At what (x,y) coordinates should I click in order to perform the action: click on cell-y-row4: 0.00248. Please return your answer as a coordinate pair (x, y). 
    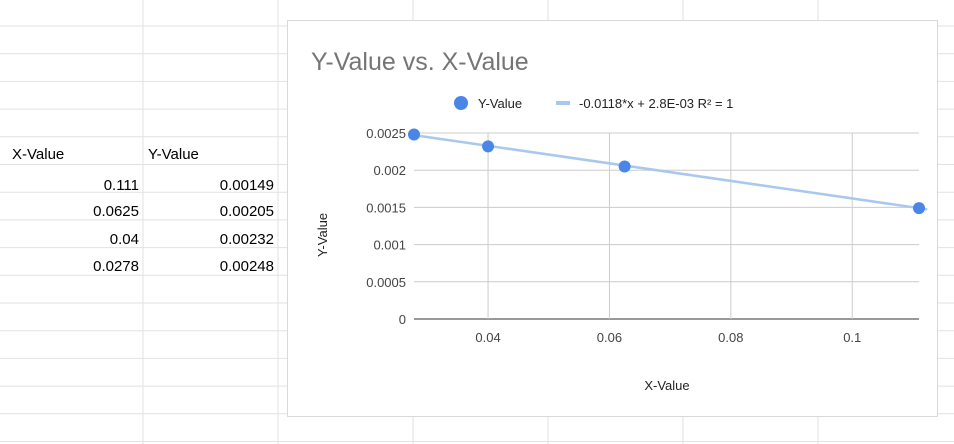
    Looking at the image, I should click on (246, 266).